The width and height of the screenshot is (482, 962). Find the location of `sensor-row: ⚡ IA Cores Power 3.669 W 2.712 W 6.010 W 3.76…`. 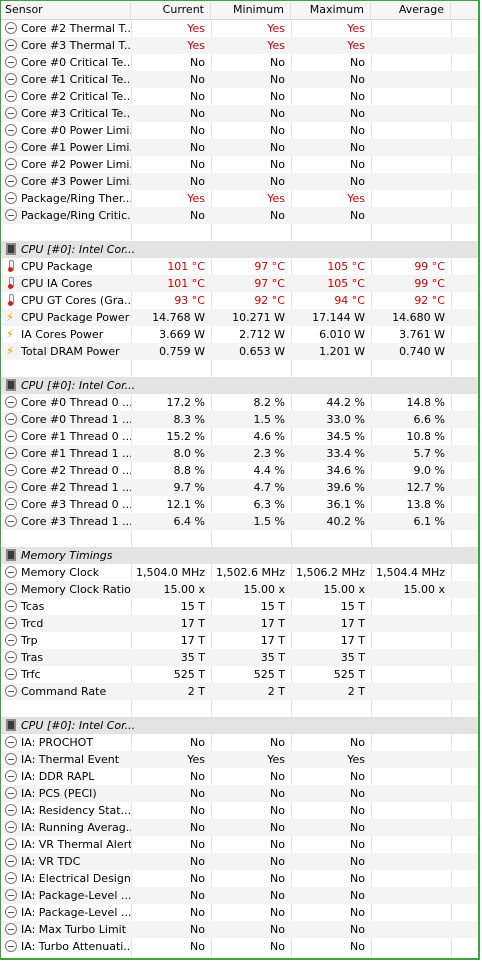

sensor-row: ⚡ IA Cores Power 3.669 W 2.712 W 6.010 W 3.76… is located at coordinates (239, 334).